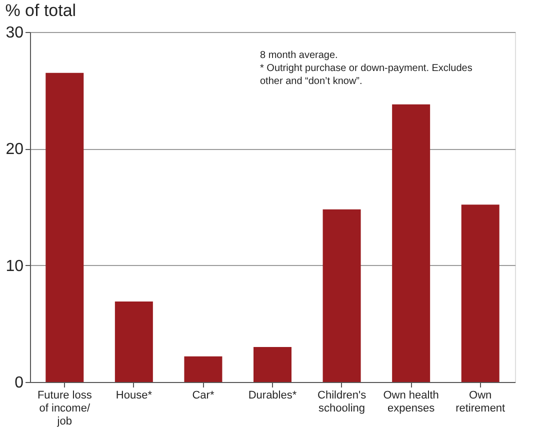  What do you see at coordinates (15, 149) in the screenshot?
I see `y-tick-label: 20` at bounding box center [15, 149].